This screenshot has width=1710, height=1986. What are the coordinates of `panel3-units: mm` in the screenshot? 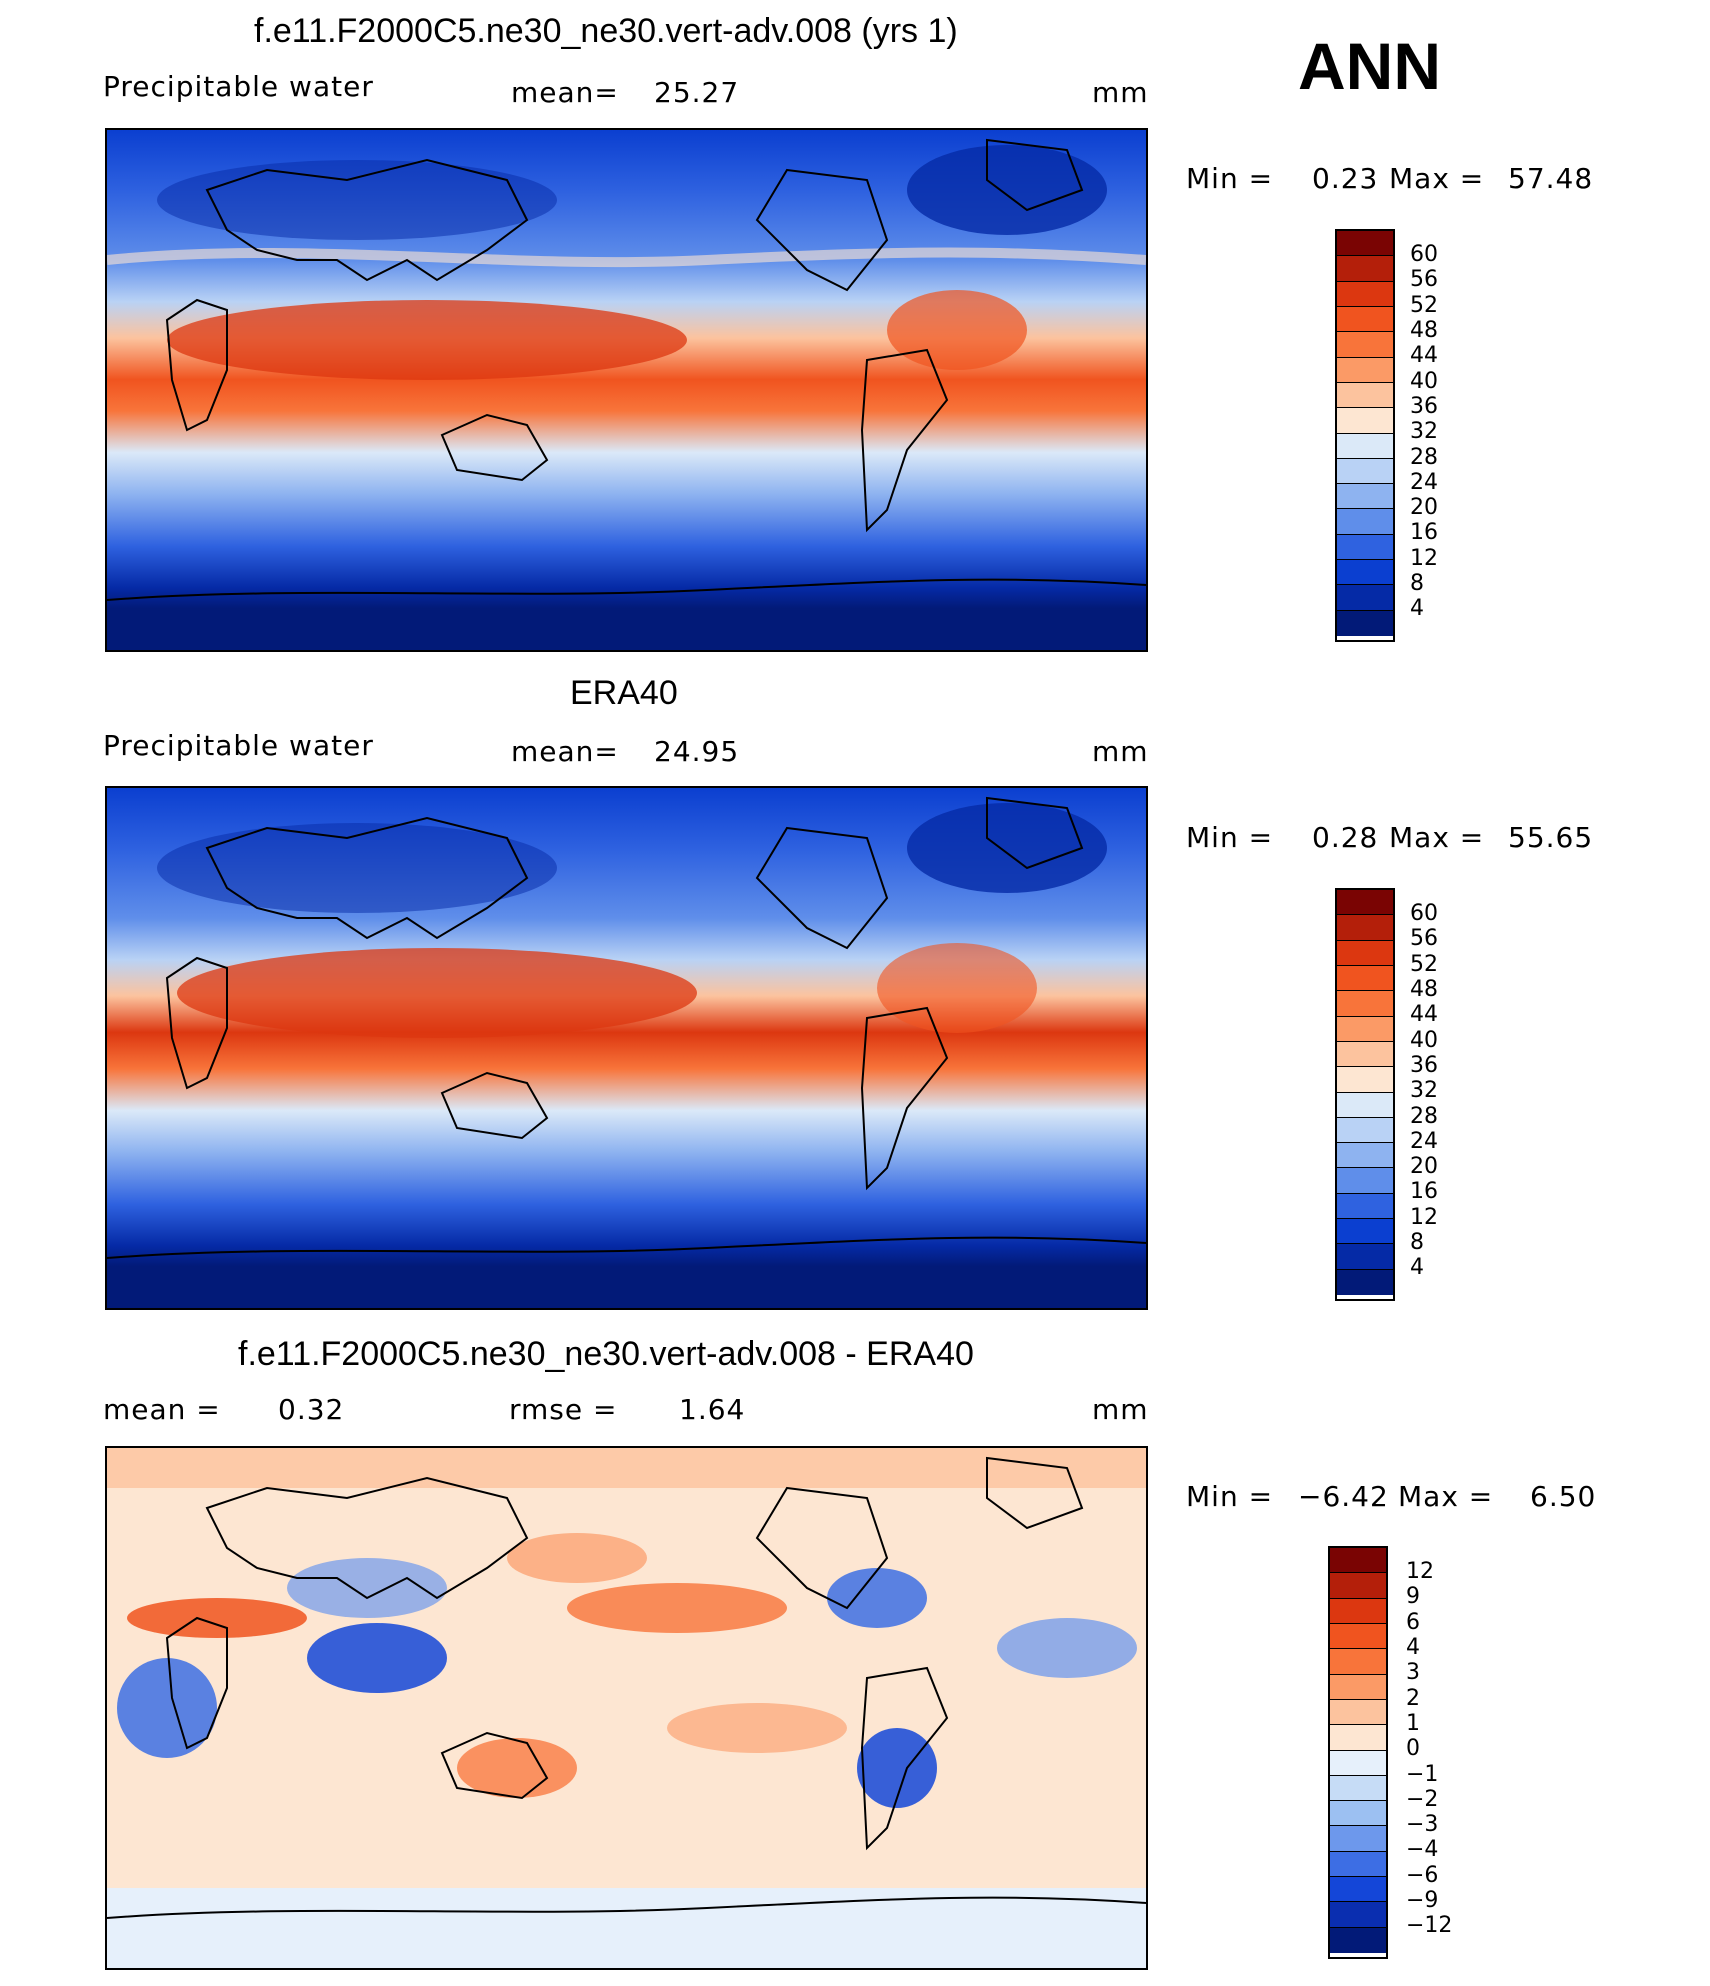 It's located at (1120, 1409).